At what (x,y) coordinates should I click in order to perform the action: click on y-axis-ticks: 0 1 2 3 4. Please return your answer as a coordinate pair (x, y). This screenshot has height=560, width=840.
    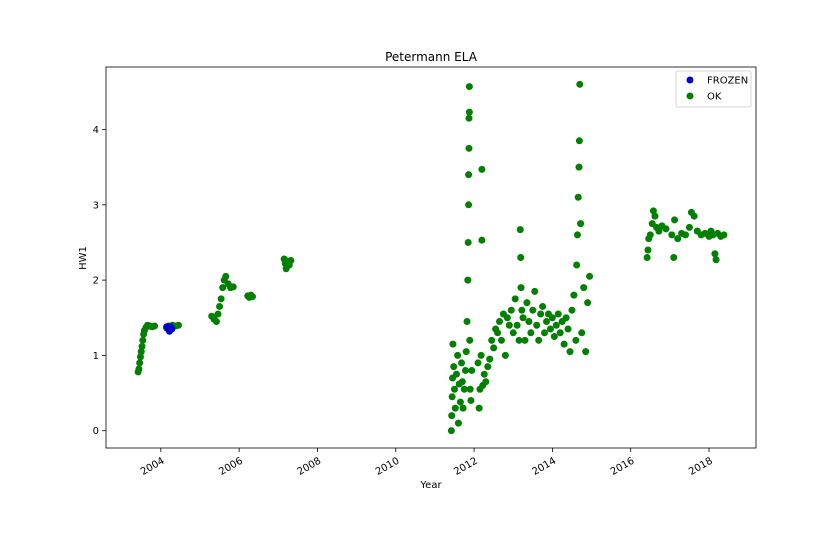
    Looking at the image, I should click on (99, 281).